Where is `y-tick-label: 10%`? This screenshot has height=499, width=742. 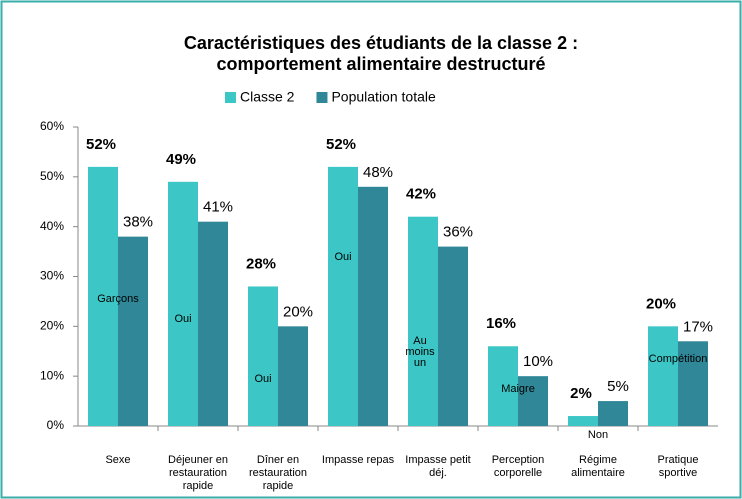
y-tick-label: 10% is located at coordinates (52, 375).